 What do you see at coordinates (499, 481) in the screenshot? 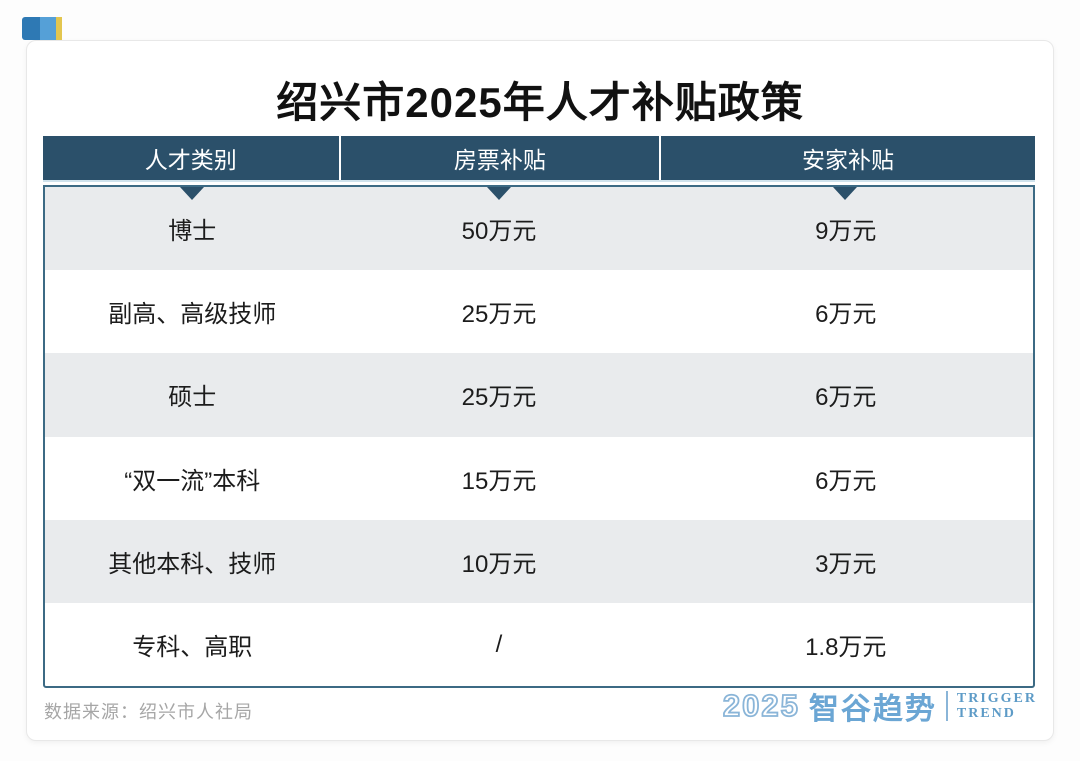
I see `cell-housing-subsidy: 15万元` at bounding box center [499, 481].